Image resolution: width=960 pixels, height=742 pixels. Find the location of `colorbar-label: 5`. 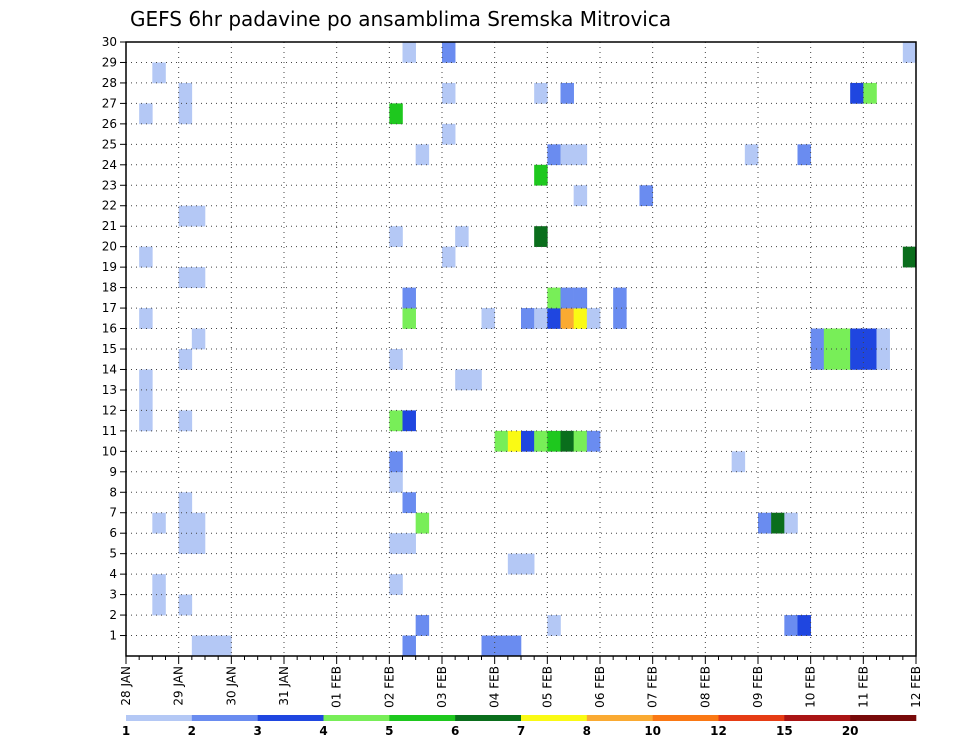

colorbar-label: 5 is located at coordinates (389, 731).